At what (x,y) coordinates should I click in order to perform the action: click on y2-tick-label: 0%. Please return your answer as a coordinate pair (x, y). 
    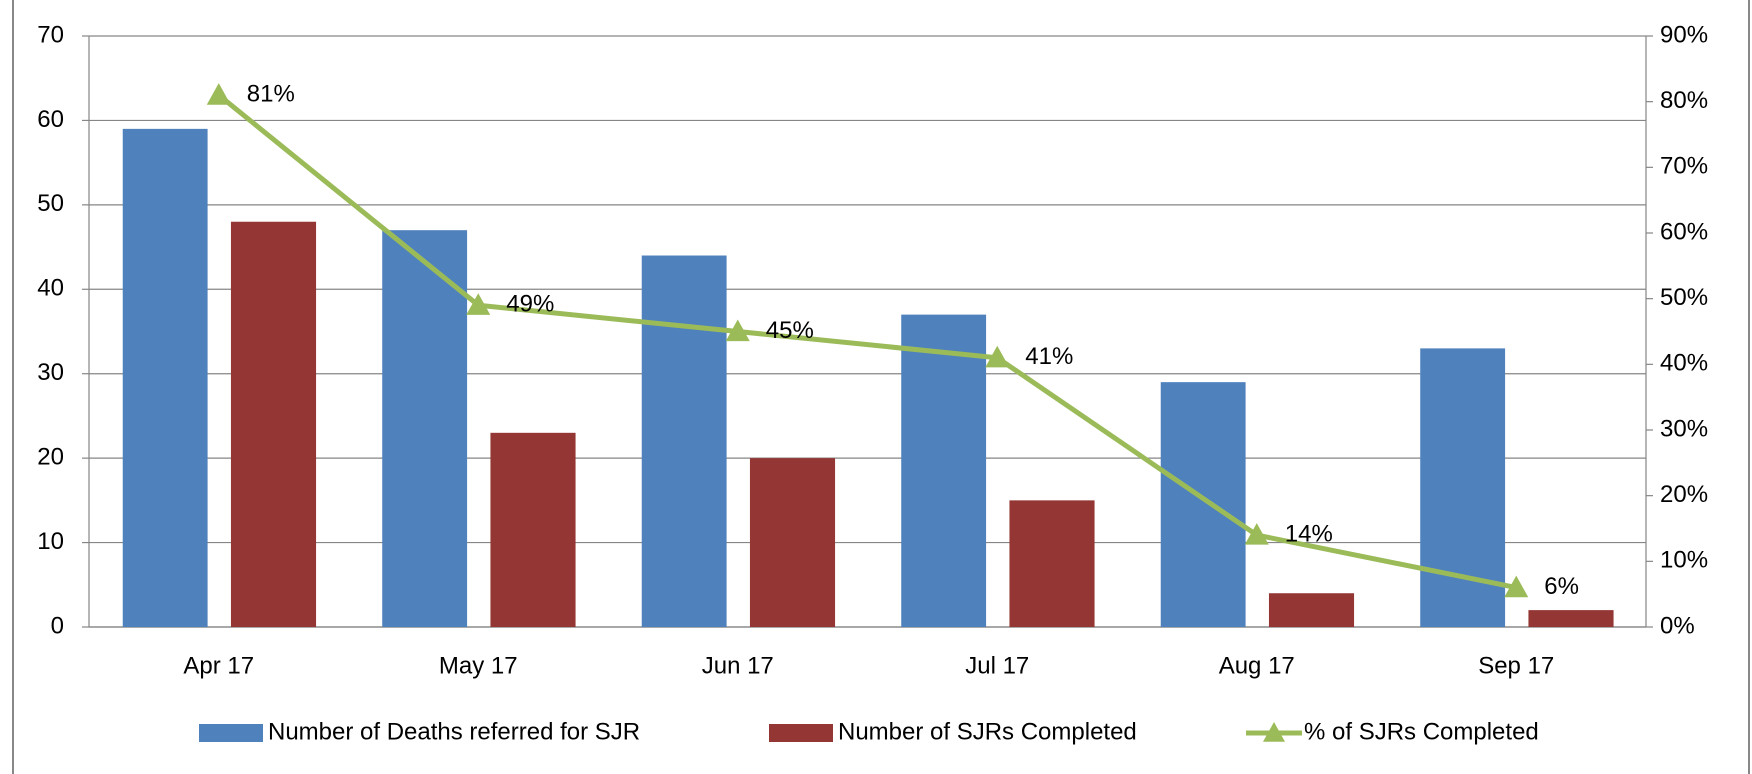
    Looking at the image, I should click on (1677, 625).